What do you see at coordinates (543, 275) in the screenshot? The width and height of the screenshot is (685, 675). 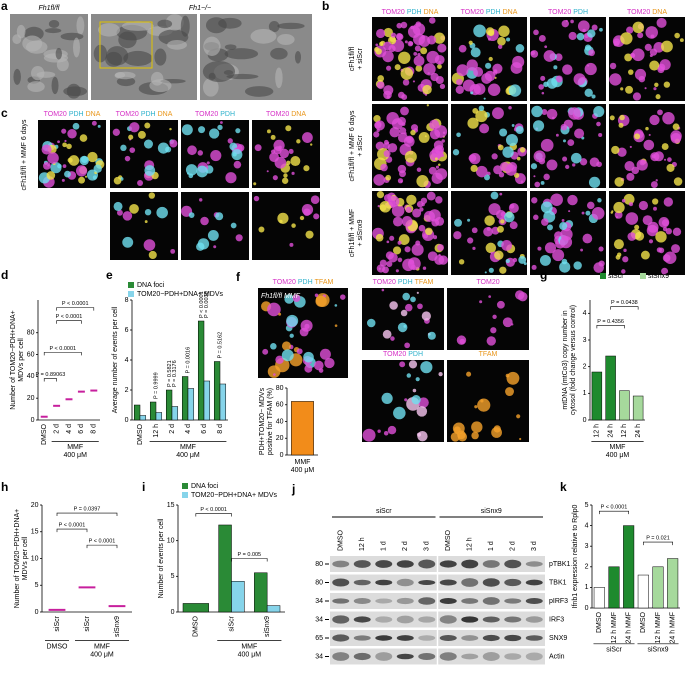 I see `panel-letter: g` at bounding box center [543, 275].